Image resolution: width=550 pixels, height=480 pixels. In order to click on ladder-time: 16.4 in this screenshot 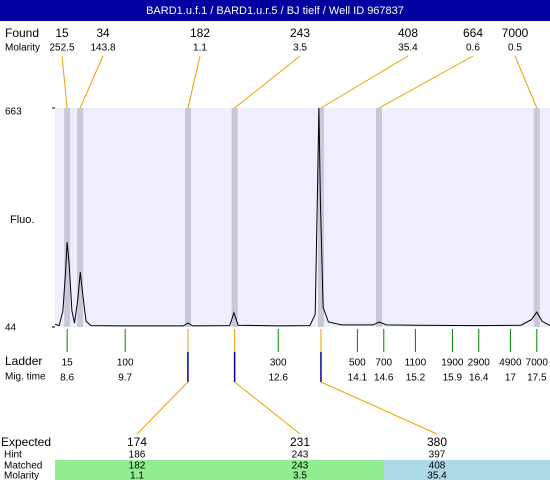, I will do `click(479, 378)`.